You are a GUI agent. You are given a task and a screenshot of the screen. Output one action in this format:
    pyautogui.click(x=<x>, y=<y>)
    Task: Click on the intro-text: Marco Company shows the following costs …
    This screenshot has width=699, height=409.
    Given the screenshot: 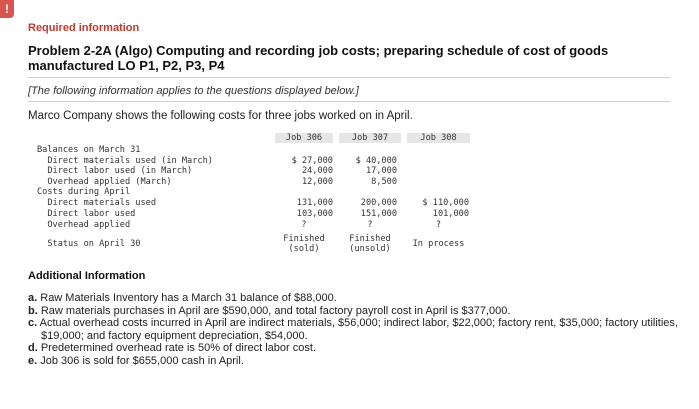 What is the action you would take?
    pyautogui.click(x=220, y=116)
    